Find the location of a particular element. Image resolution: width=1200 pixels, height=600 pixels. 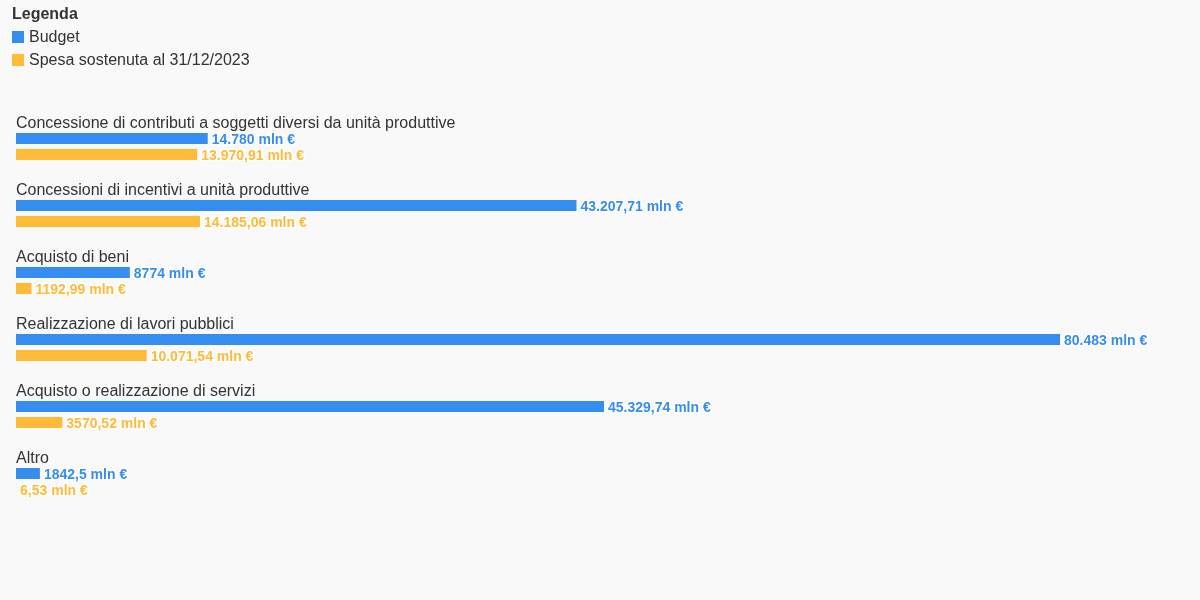

y-tick-label: Acquisto o realizzazione di servizi is located at coordinates (136, 390).